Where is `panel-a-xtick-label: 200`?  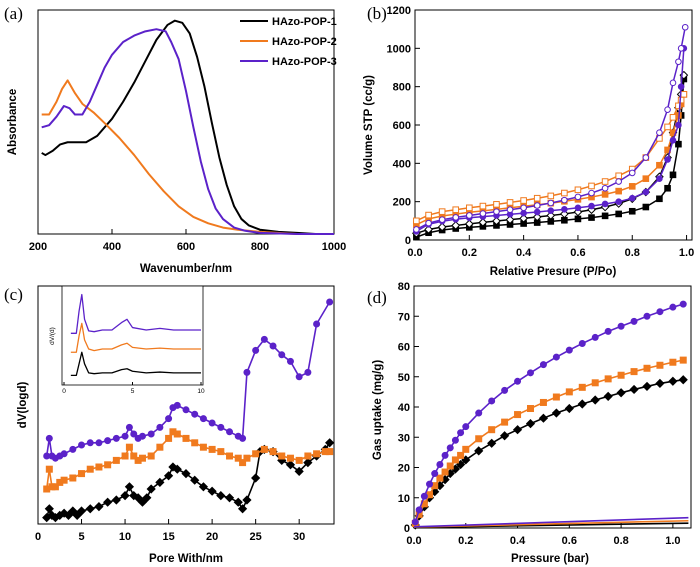 panel-a-xtick-label: 200 is located at coordinates (38, 247).